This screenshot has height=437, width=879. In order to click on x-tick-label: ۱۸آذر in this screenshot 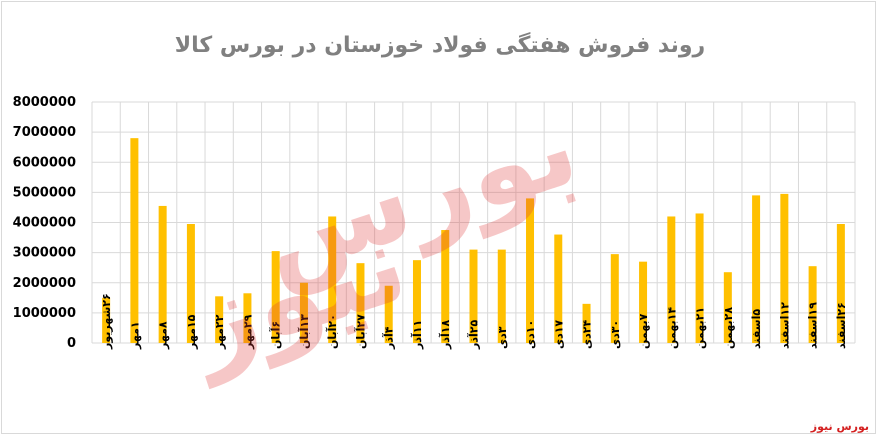, I will do `click(445, 335)`.